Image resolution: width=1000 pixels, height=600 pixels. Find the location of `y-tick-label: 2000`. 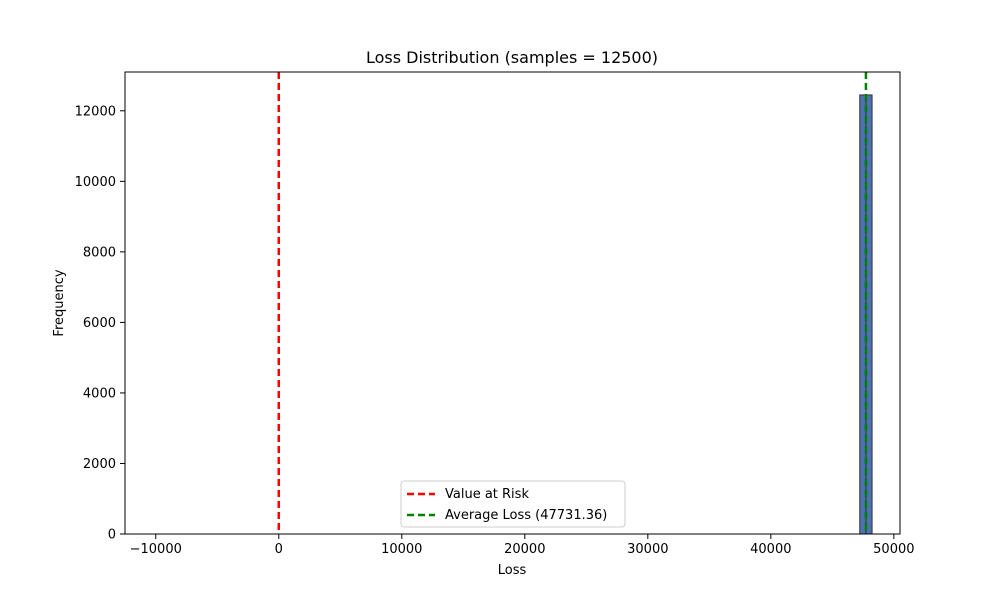

y-tick-label: 2000 is located at coordinates (99, 464).